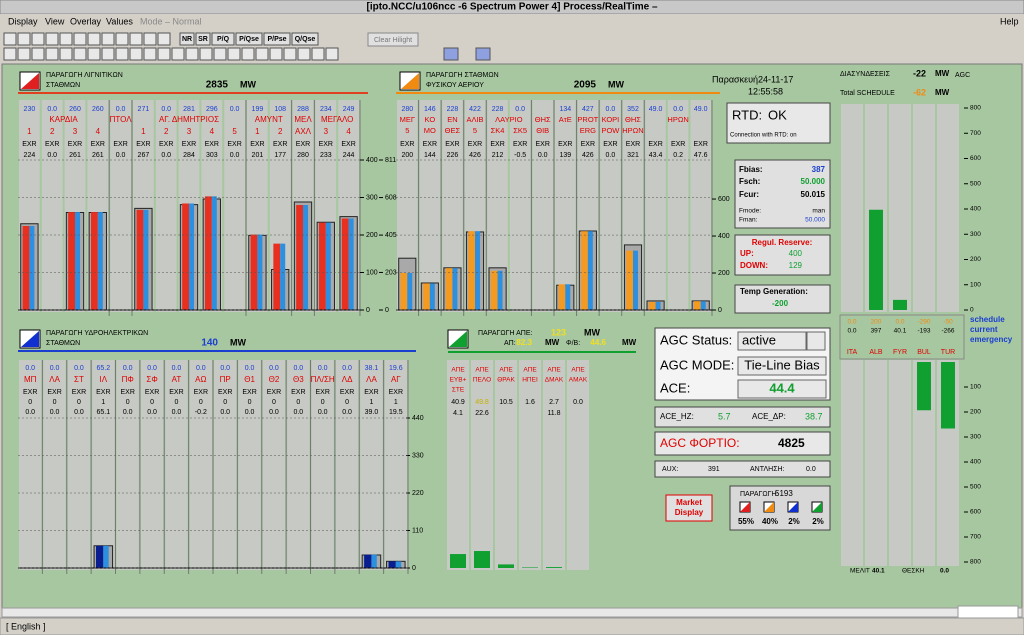  What do you see at coordinates (553, 413) in the screenshot?
I see `res-value2: 11.8` at bounding box center [553, 413].